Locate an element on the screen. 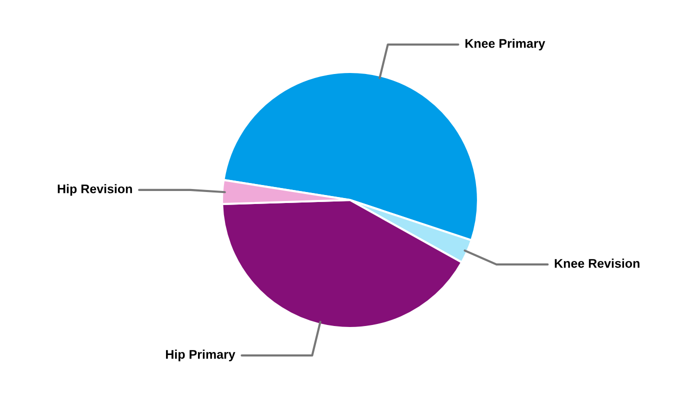  slice-label: Knee Revision is located at coordinates (597, 263).